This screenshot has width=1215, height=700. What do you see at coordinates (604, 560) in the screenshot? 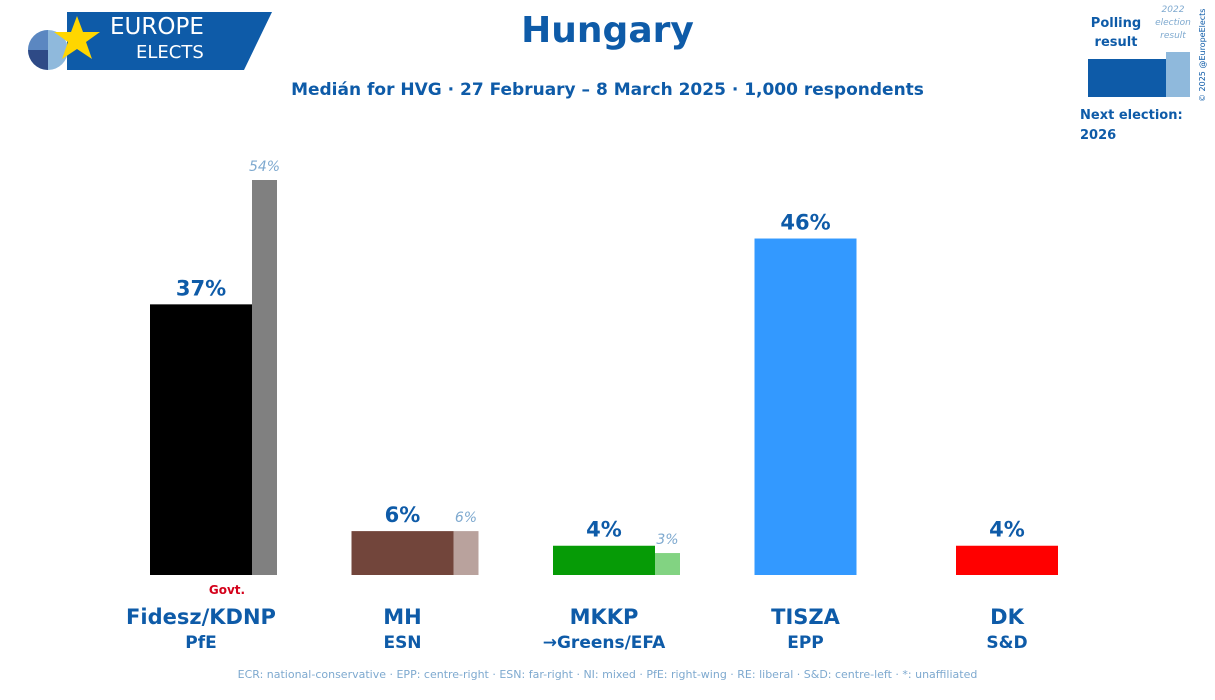
I see `bar-polling-mkkp` at bounding box center [604, 560].